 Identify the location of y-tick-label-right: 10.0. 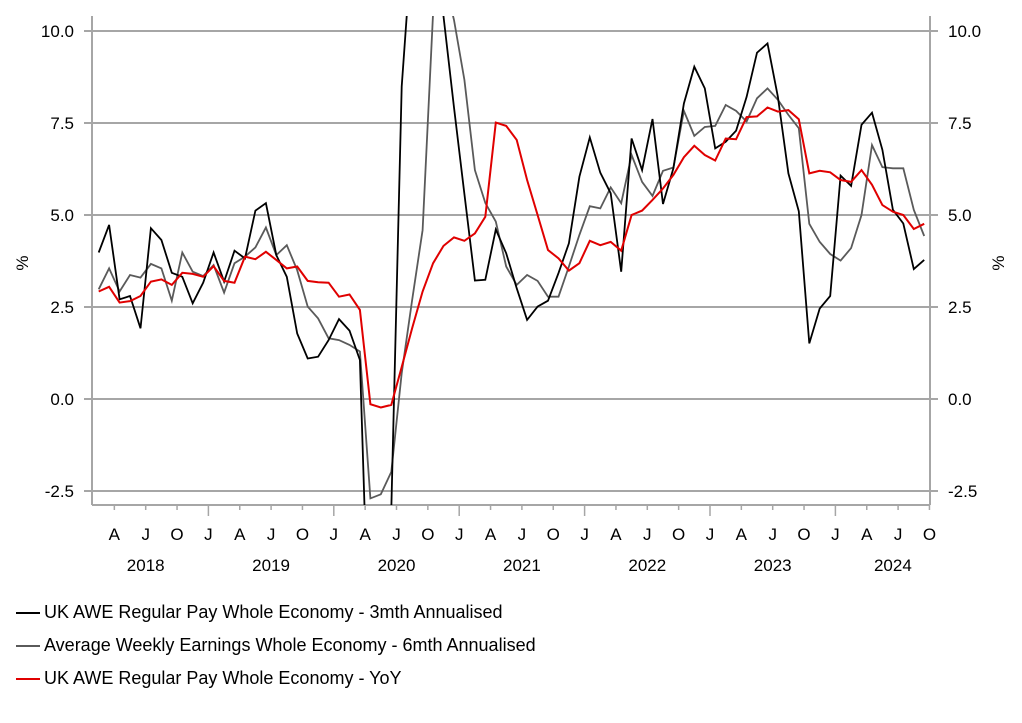
(964, 31).